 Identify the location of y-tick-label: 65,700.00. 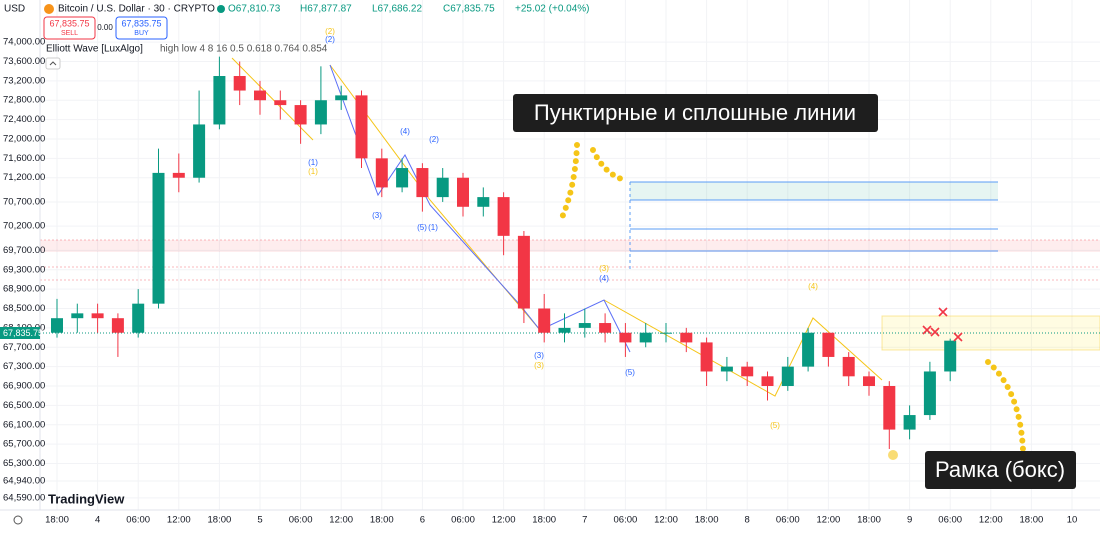
(24, 444).